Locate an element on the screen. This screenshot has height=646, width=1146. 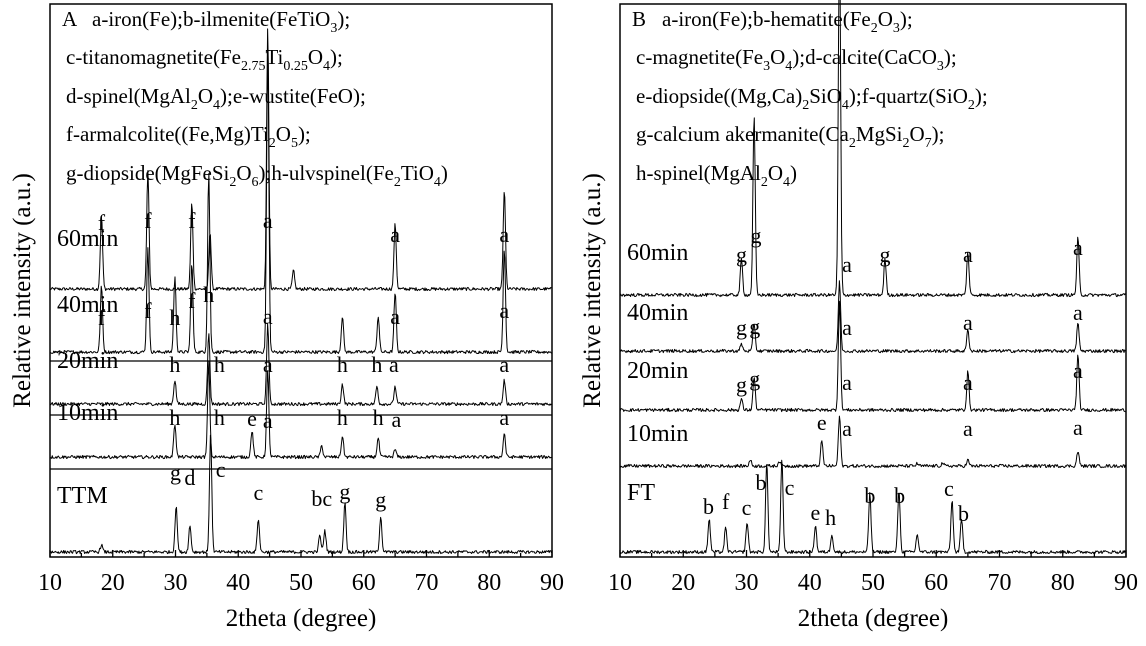
panel-letter: B is located at coordinates (639, 19).